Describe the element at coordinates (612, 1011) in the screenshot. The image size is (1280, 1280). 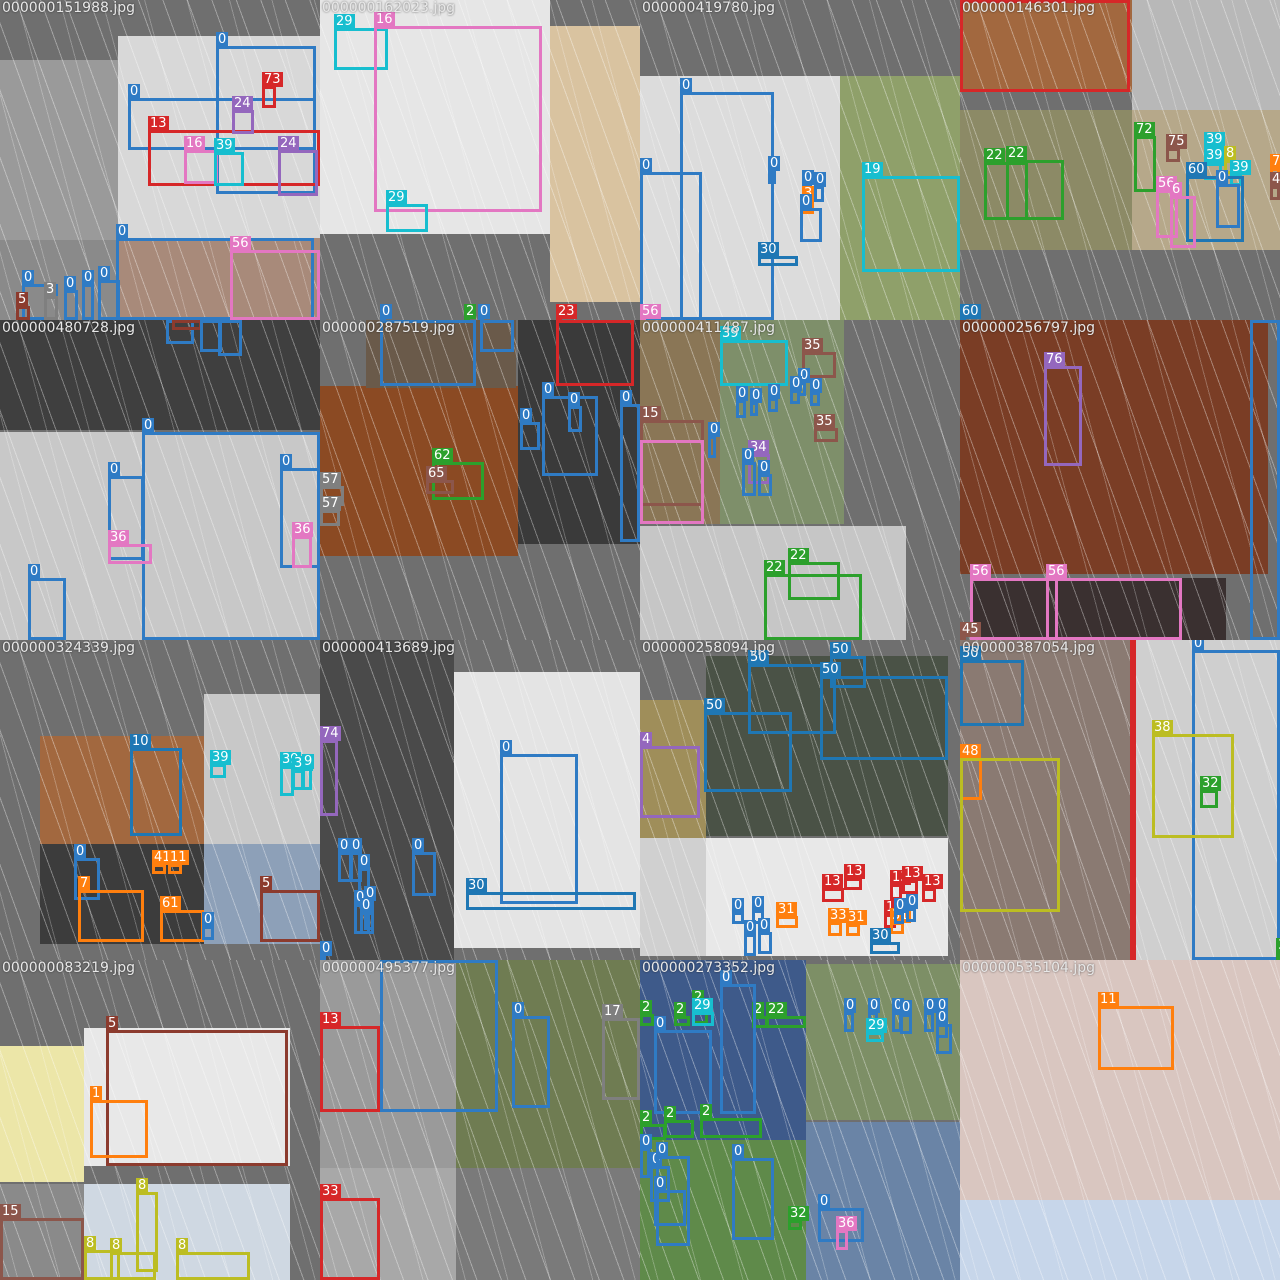
I see `box-class-label: 17` at that location.